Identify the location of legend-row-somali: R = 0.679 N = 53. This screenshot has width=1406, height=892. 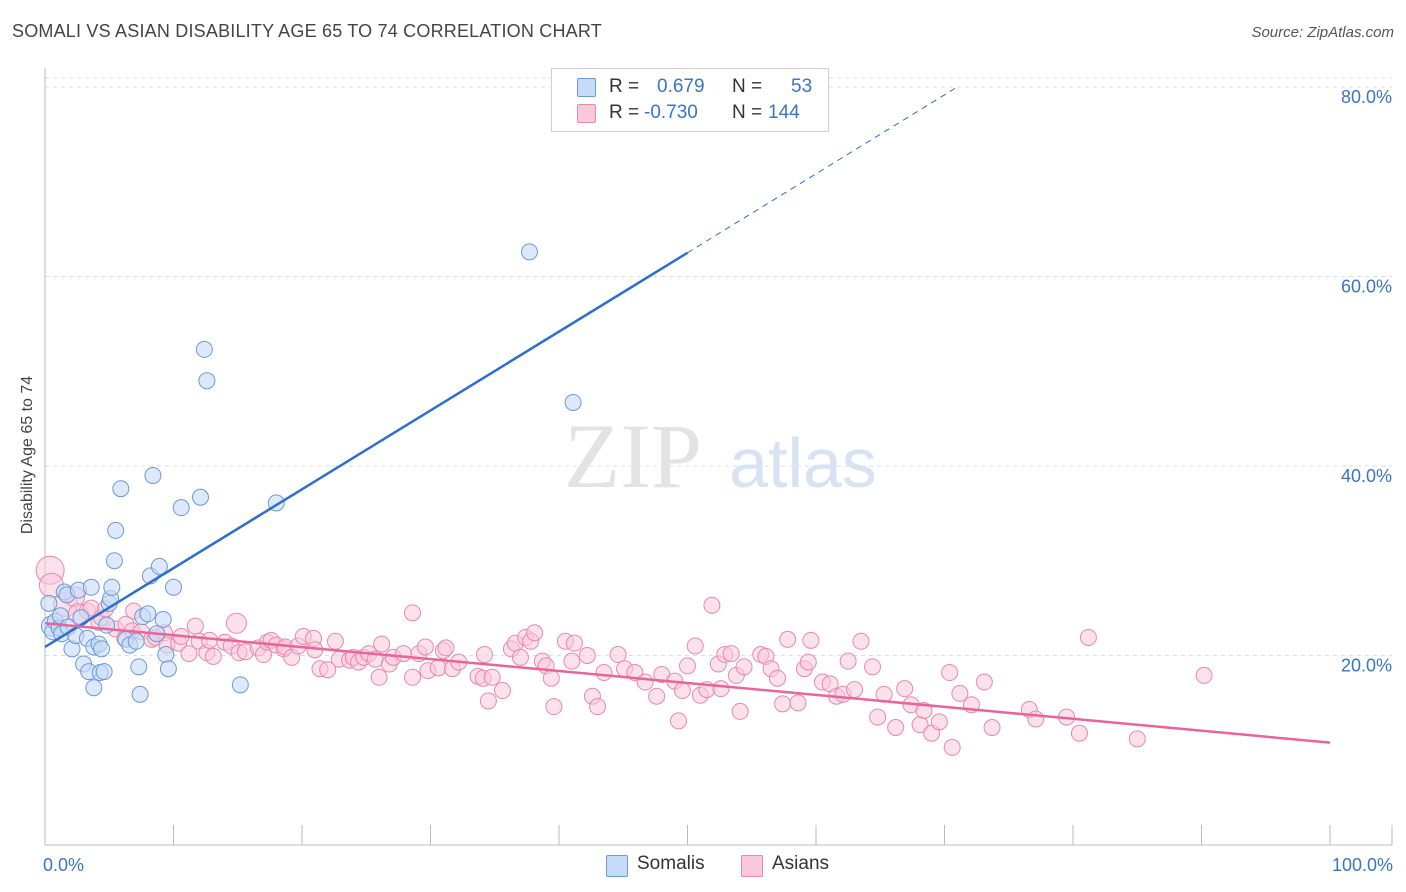
(690, 87).